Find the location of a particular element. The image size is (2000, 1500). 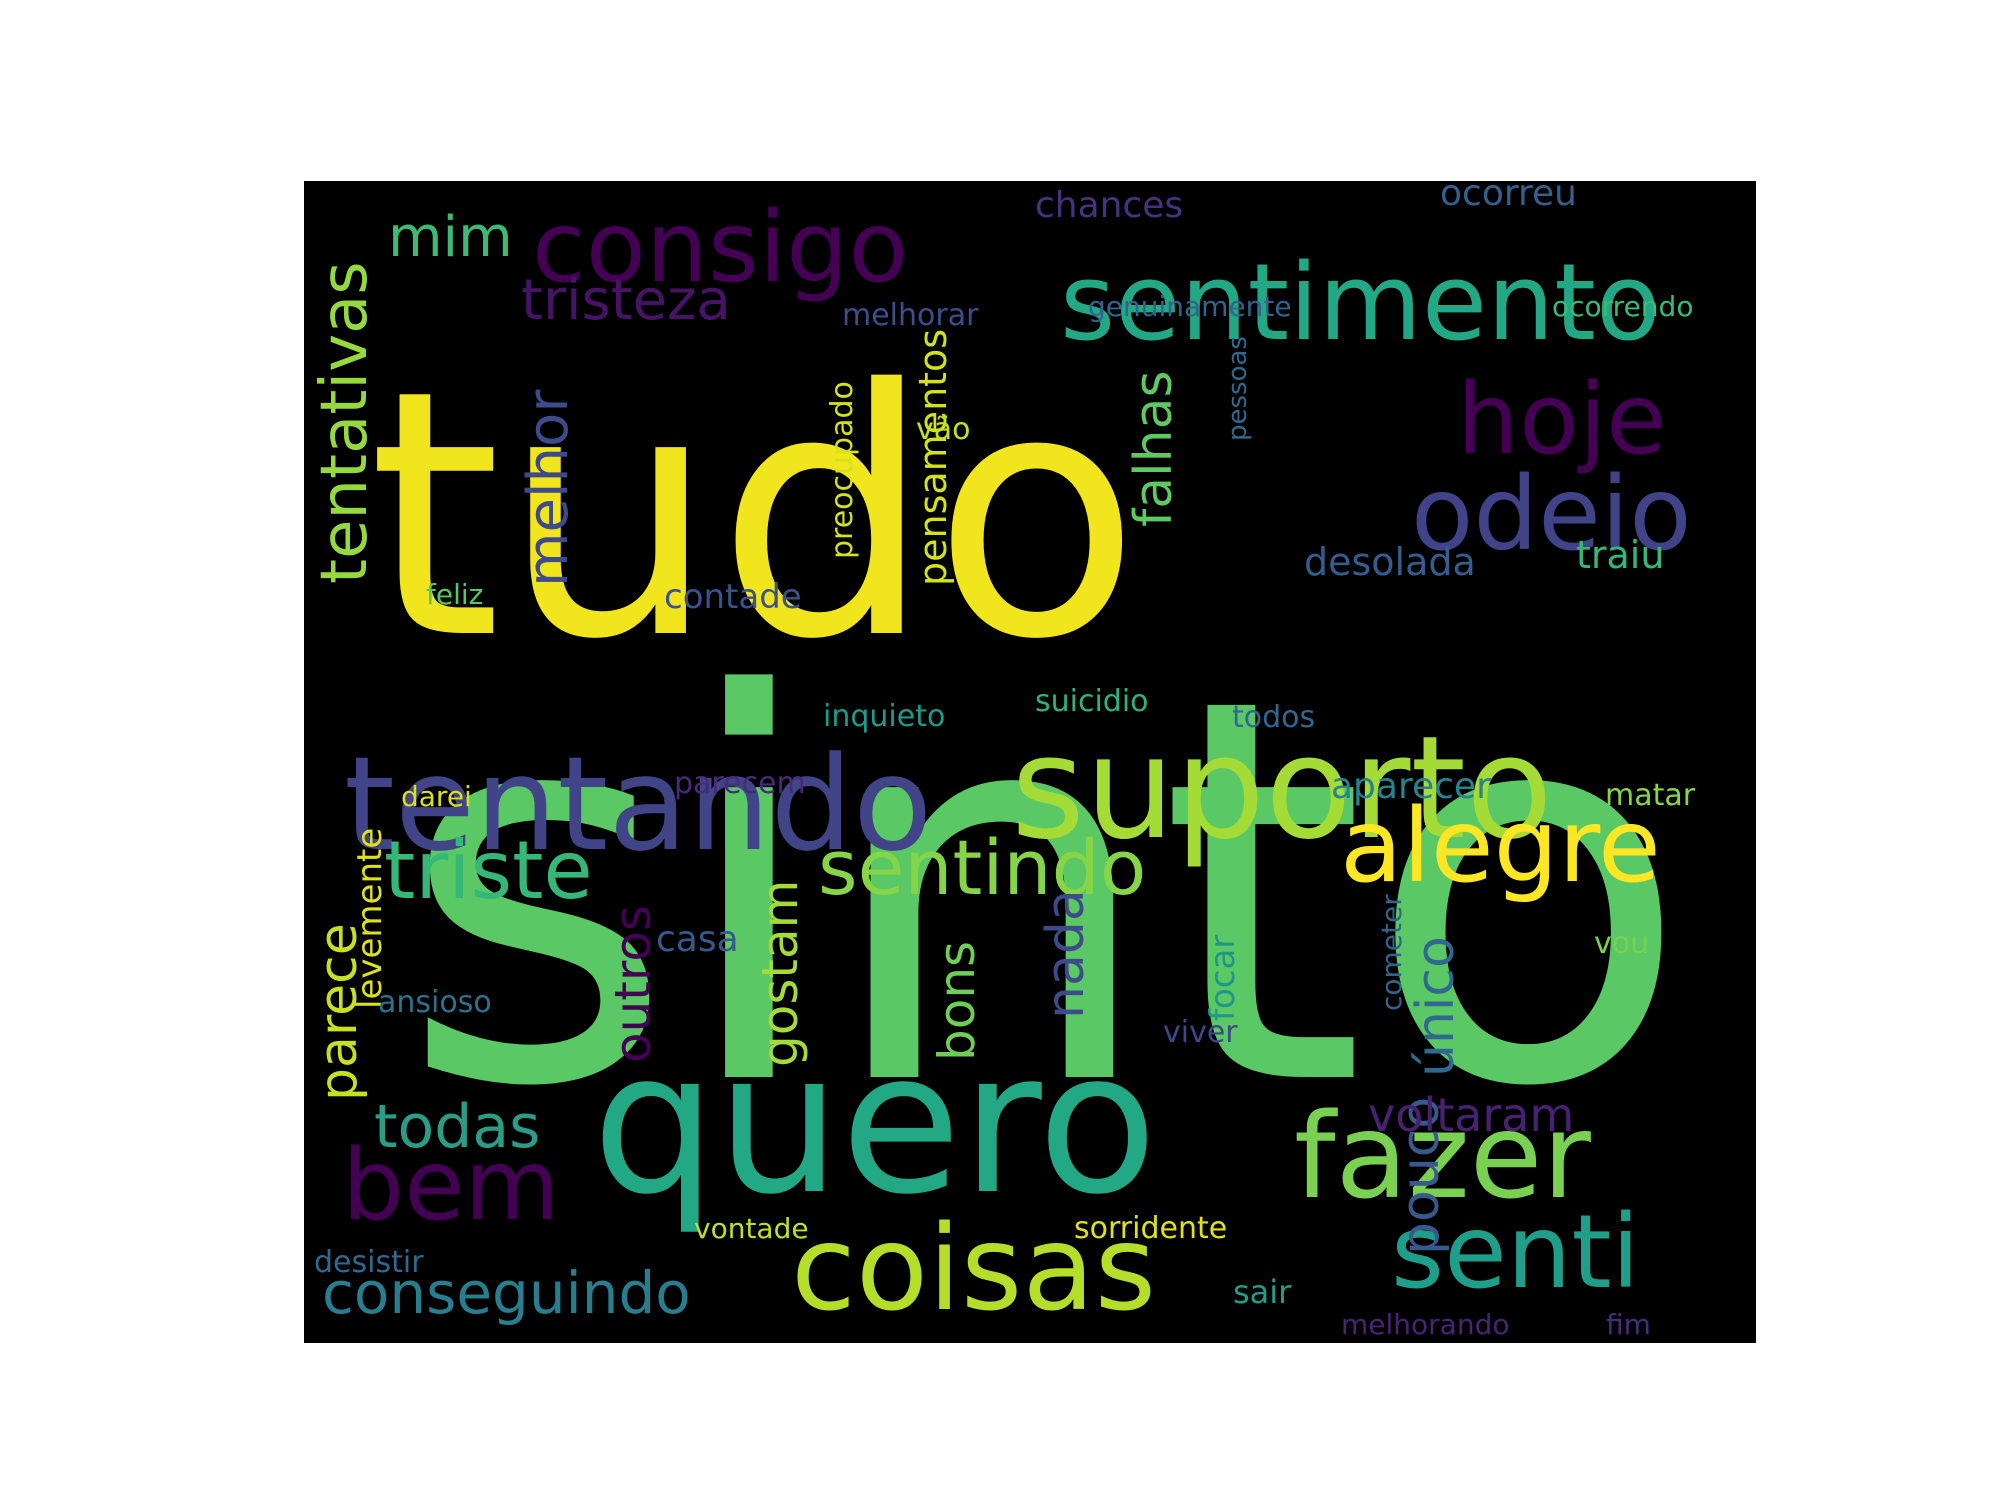

word-único: único is located at coordinates (1436, 1006).